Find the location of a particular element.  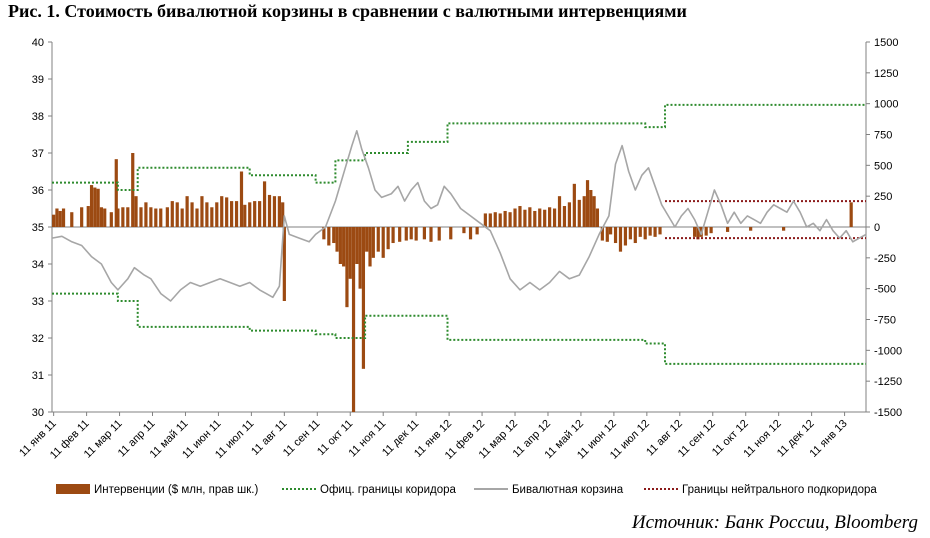

left-tick-label: 33 is located at coordinates (38, 302).